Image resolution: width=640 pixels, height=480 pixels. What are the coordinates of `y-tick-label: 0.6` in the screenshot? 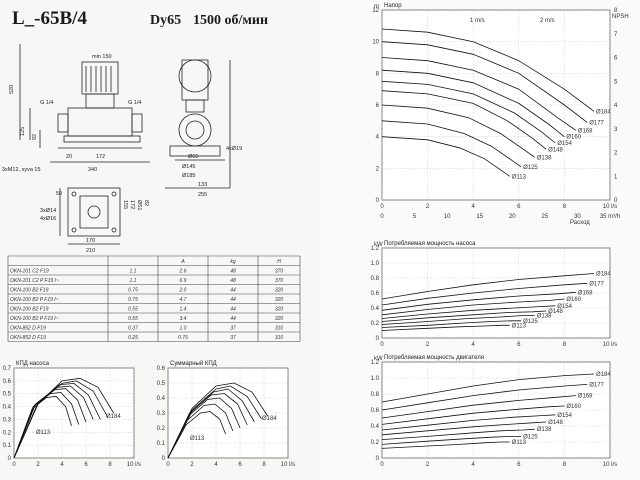 It's located at (375, 411).